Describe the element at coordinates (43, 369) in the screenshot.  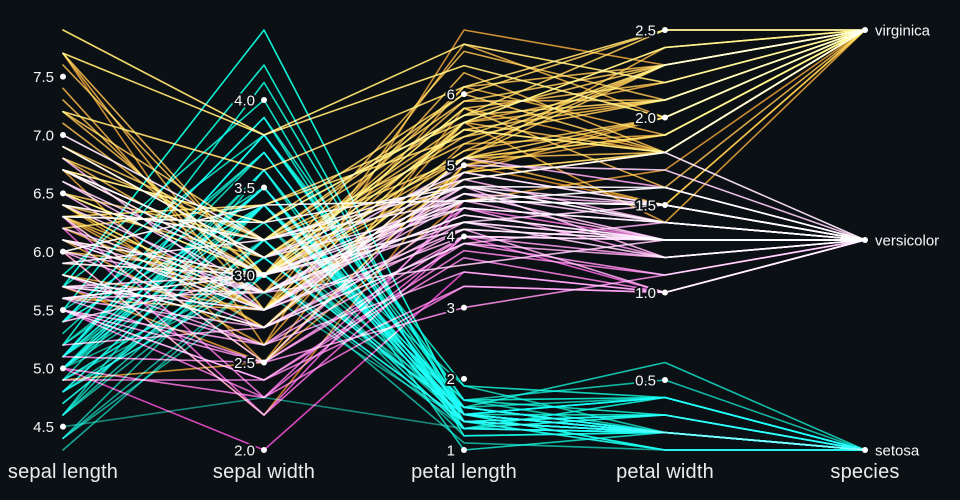
I see `tick-label: 5.0` at that location.